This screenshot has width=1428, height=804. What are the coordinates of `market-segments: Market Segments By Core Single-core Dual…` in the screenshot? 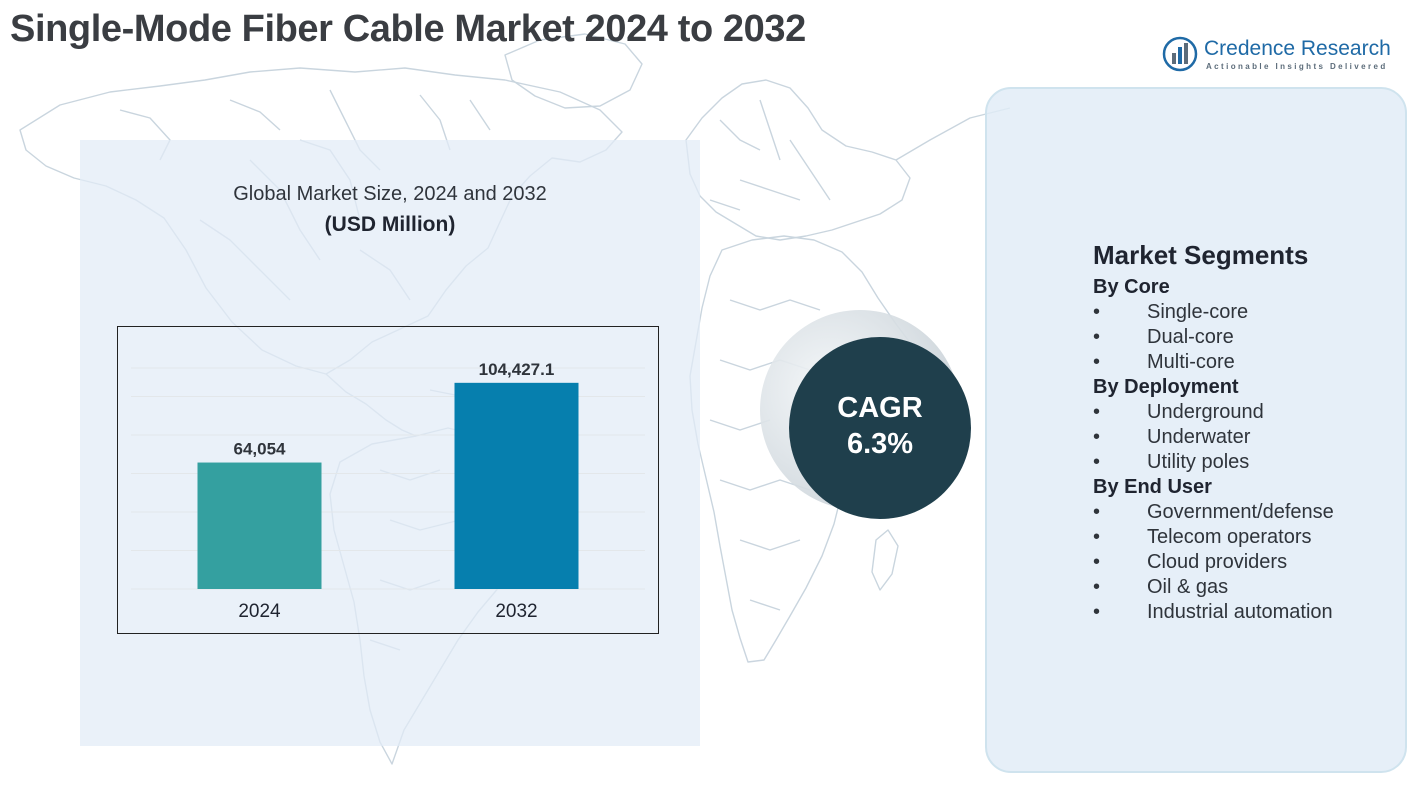 It's located at (1250, 432).